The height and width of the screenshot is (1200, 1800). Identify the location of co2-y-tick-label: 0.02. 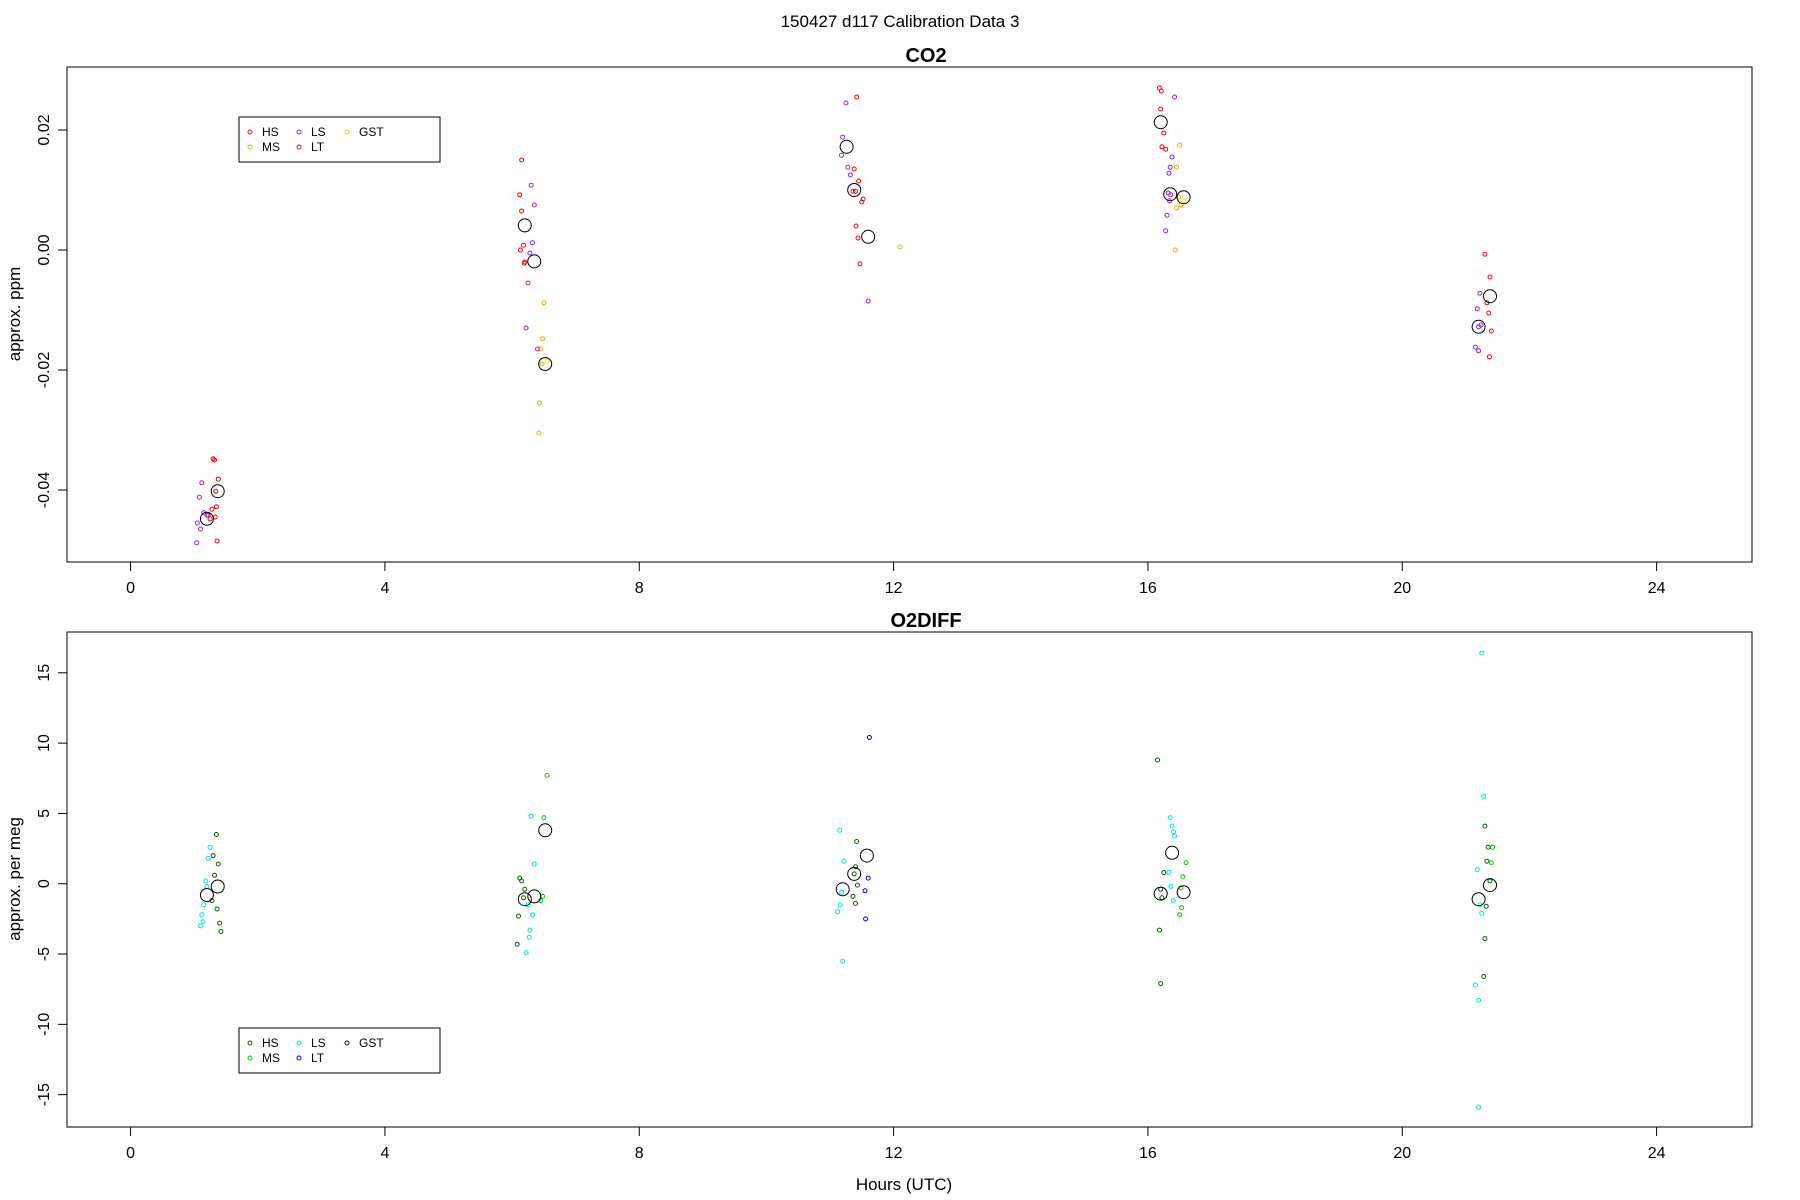
(44, 129).